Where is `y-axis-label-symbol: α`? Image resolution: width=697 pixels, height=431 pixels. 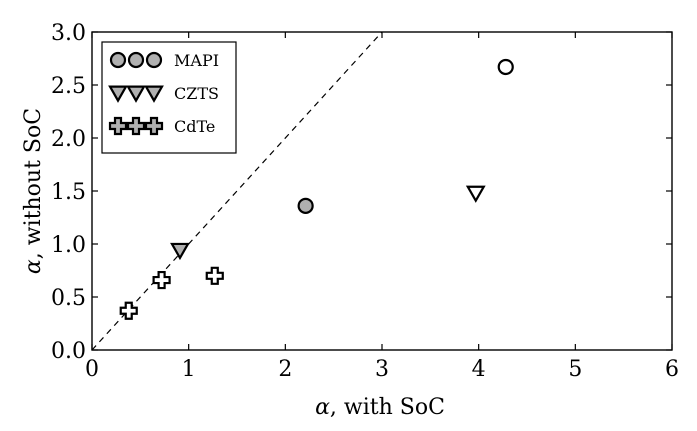 y-axis-label-symbol: α is located at coordinates (33, 266).